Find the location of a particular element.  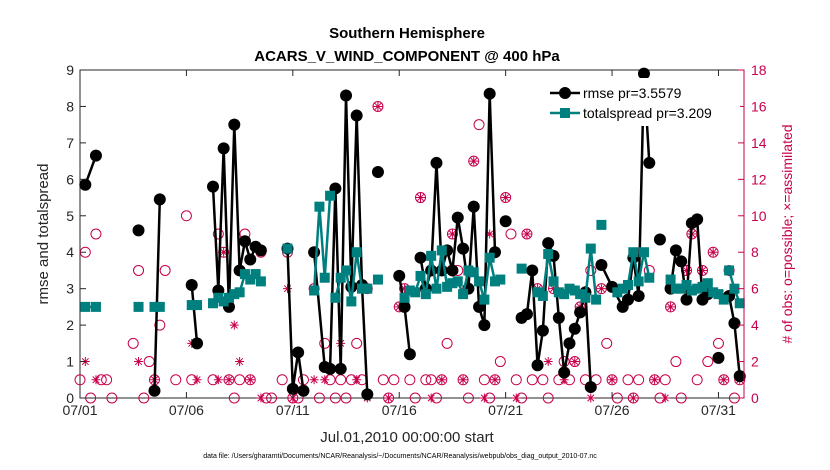

x-tick-label: 07/01 is located at coordinates (79, 410).